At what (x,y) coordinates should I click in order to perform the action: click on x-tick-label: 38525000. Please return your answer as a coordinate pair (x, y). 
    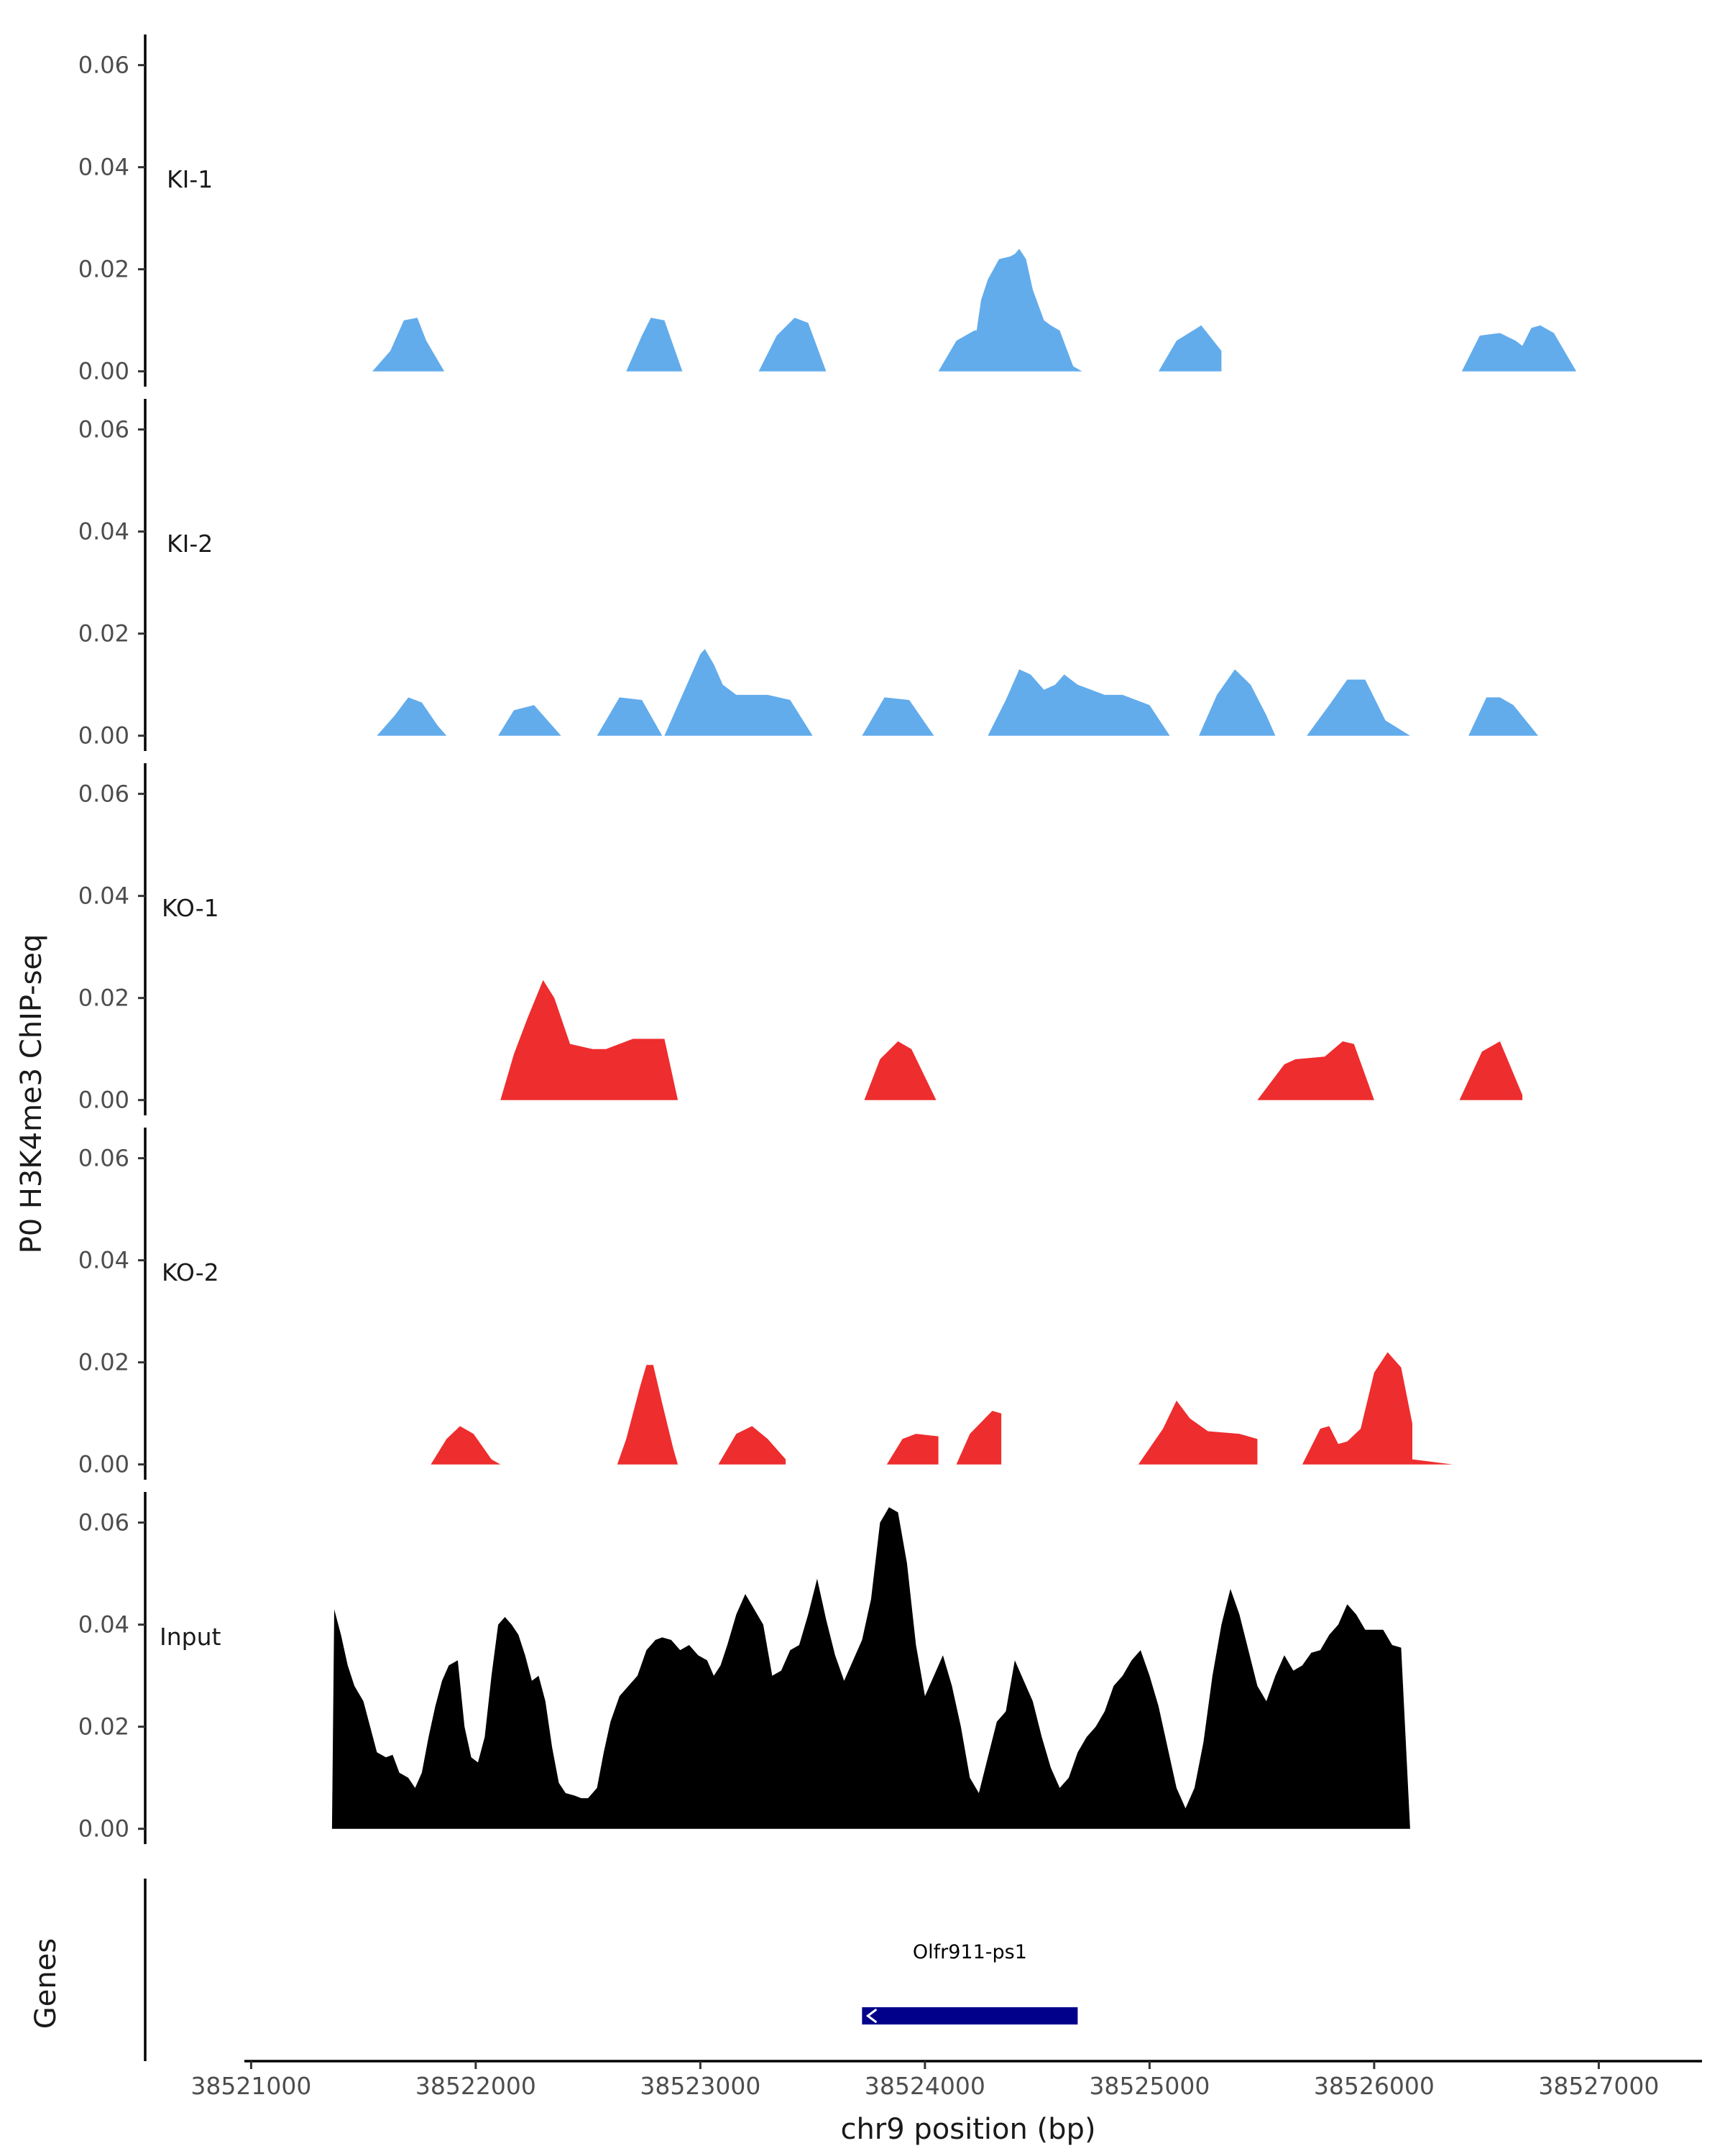
    Looking at the image, I should click on (1149, 2086).